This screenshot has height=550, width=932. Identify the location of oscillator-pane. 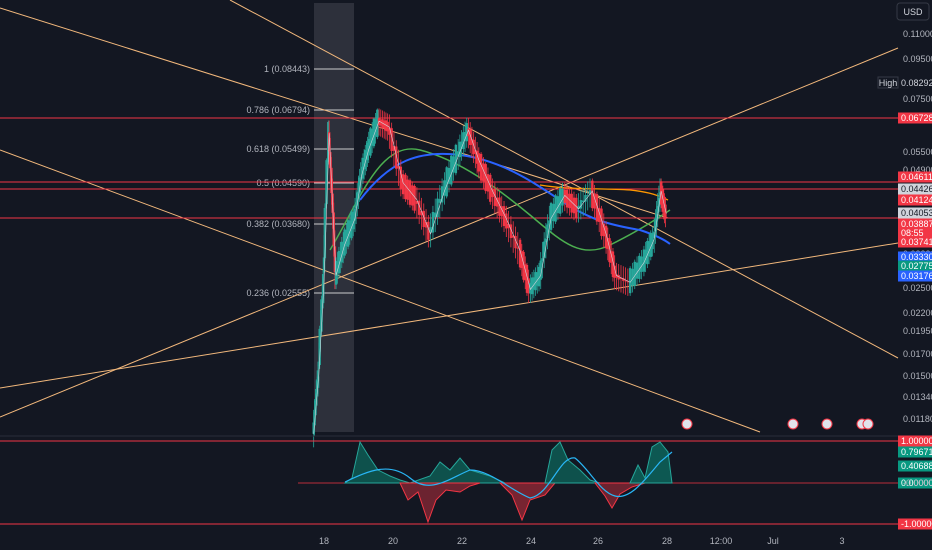
(449, 482).